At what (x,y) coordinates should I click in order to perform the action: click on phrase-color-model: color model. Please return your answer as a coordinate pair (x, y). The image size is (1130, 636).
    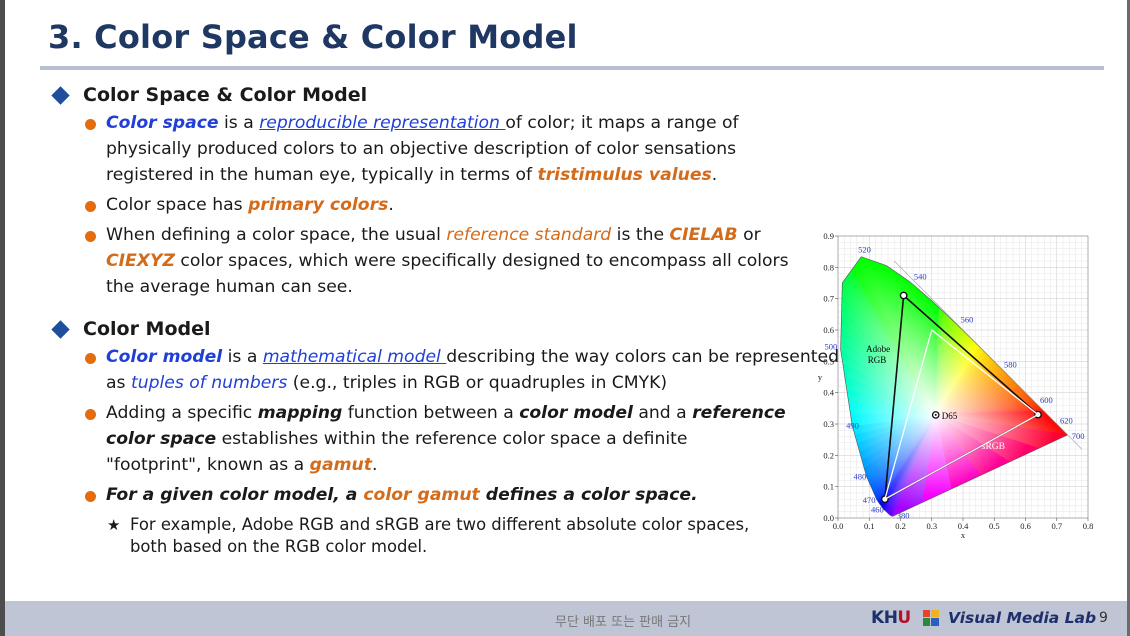
    Looking at the image, I should click on (576, 413).